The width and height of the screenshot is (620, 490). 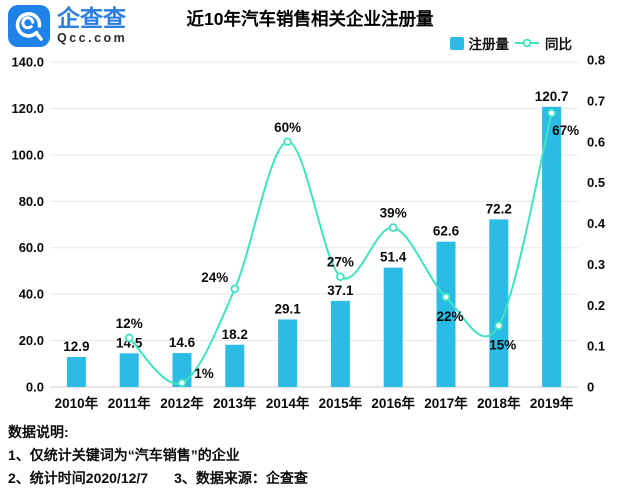 I want to click on bar-legend-label: 注册量, so click(x=489, y=44).